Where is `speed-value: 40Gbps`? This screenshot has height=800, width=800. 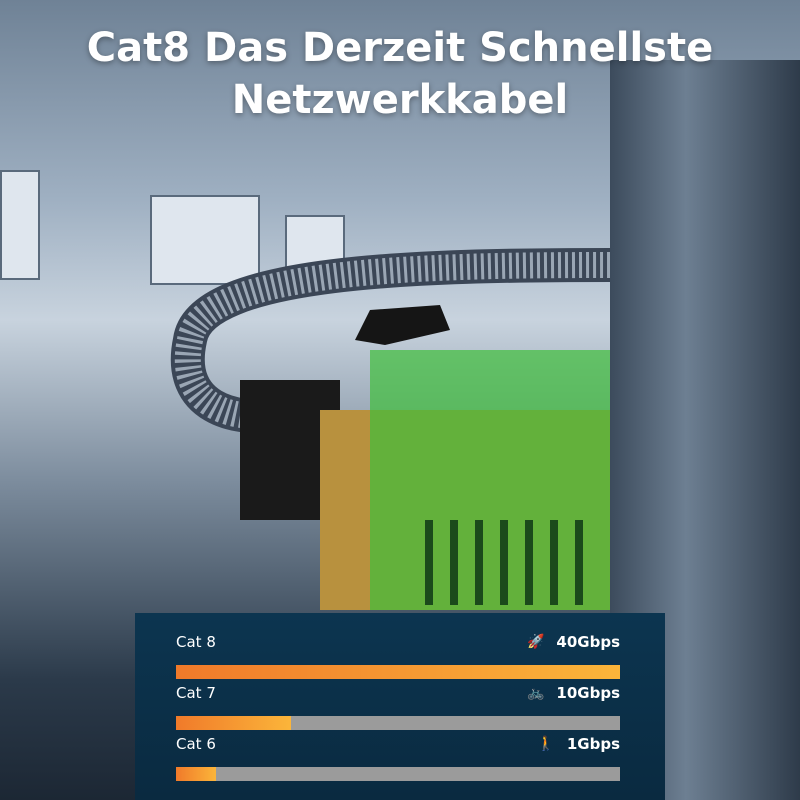
speed-value: 40Gbps is located at coordinates (588, 642).